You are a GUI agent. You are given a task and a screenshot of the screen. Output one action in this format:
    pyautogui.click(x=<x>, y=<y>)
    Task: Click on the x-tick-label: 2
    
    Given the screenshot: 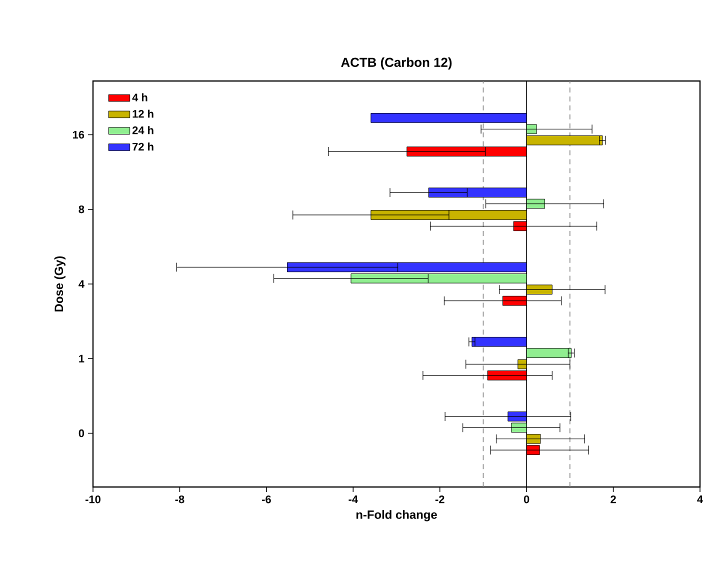 What is the action you would take?
    pyautogui.click(x=613, y=500)
    